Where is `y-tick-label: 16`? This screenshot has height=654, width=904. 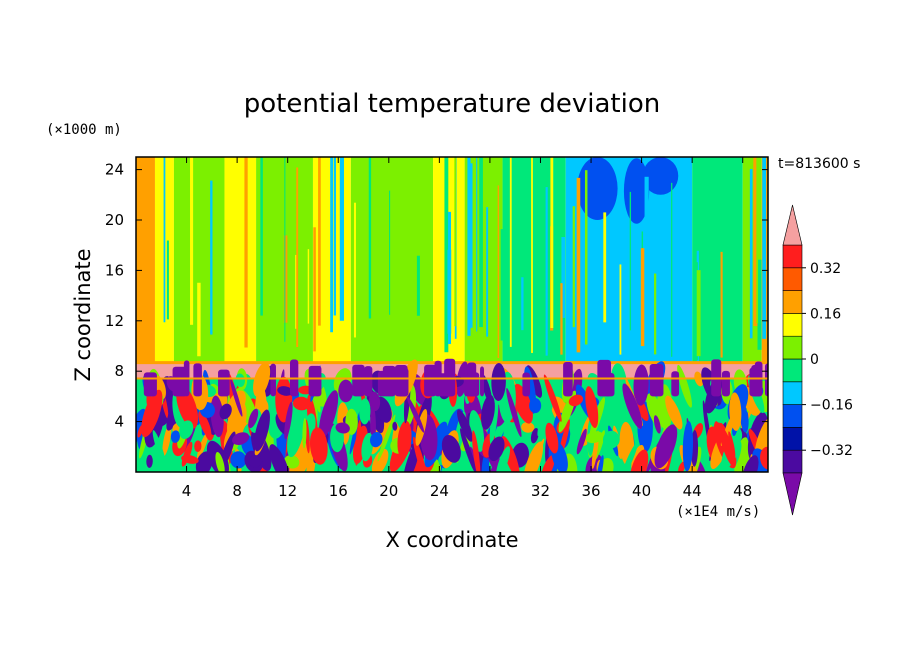
y-tick-label: 16 is located at coordinates (114, 270).